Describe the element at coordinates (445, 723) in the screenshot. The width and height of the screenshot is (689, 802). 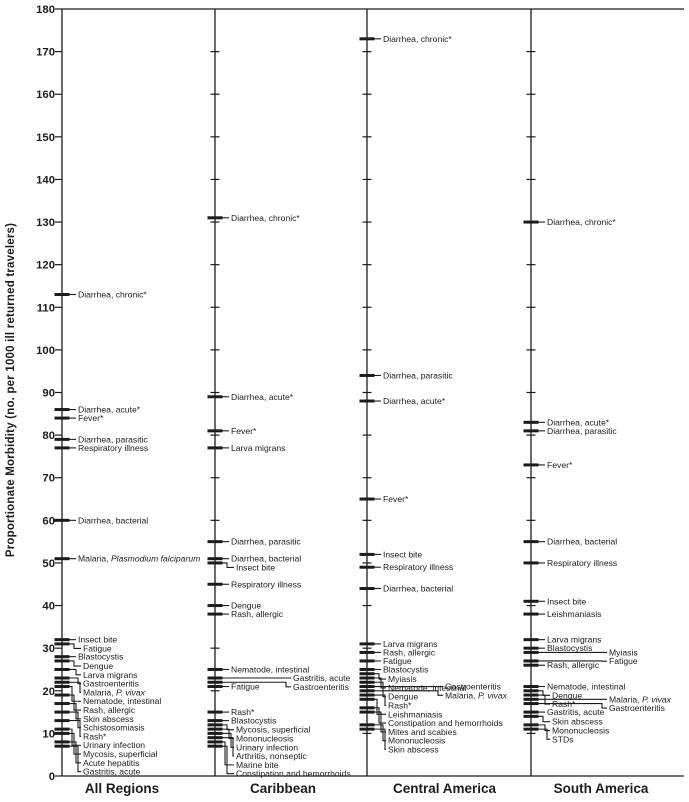
I see `disease-label: Constipation and hemorrhoids` at that location.